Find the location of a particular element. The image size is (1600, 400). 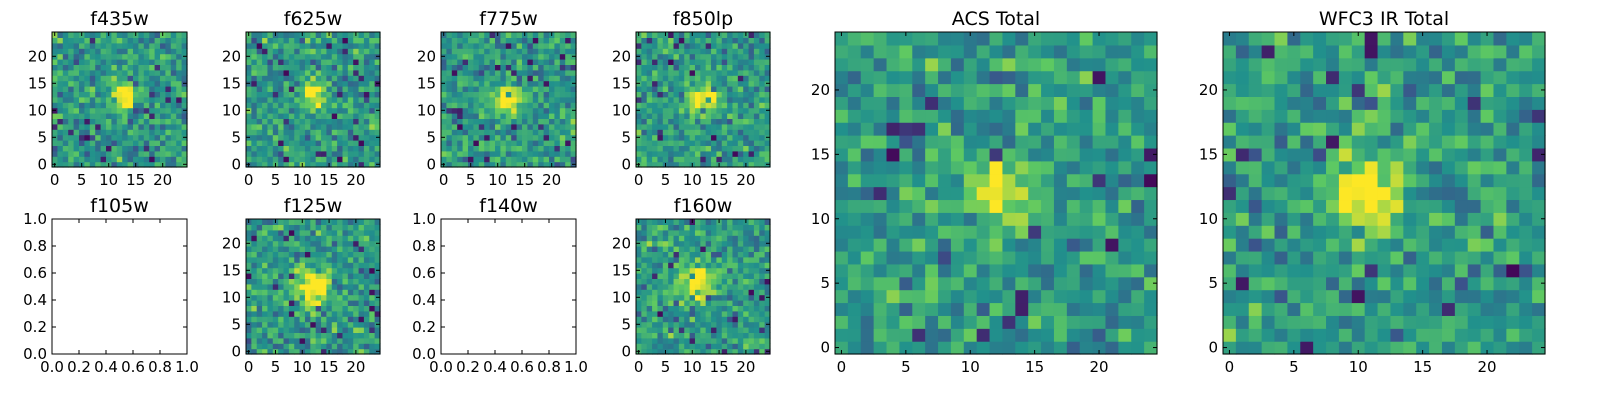

x-tick-label: 20 is located at coordinates (355, 367).